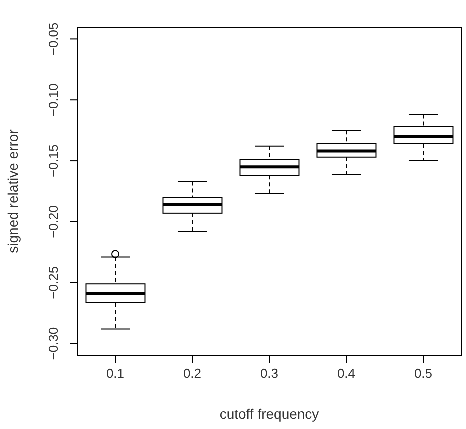  Describe the element at coordinates (53, 39) in the screenshot. I see `y-tick-label: −0.05` at that location.